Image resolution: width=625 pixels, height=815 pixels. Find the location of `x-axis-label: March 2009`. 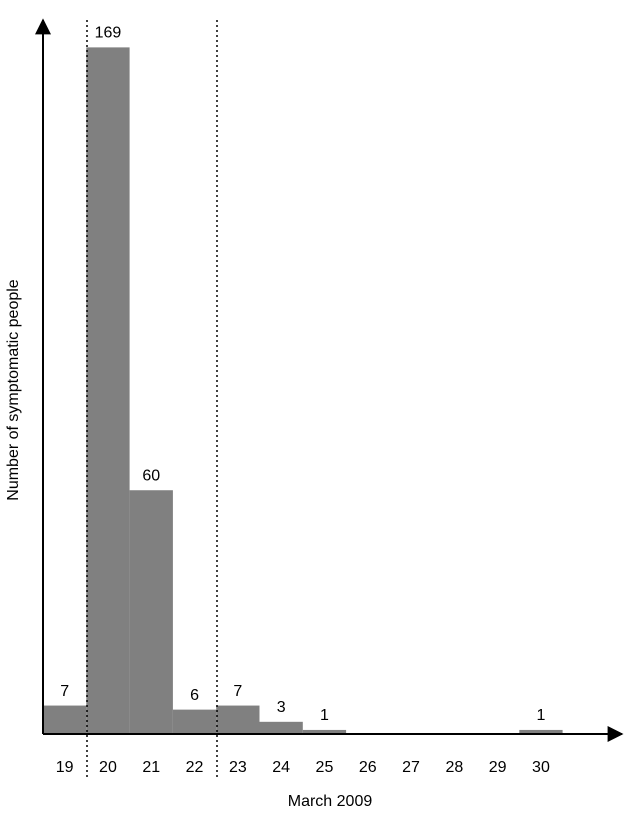

x-axis-label: March 2009 is located at coordinates (330, 801).